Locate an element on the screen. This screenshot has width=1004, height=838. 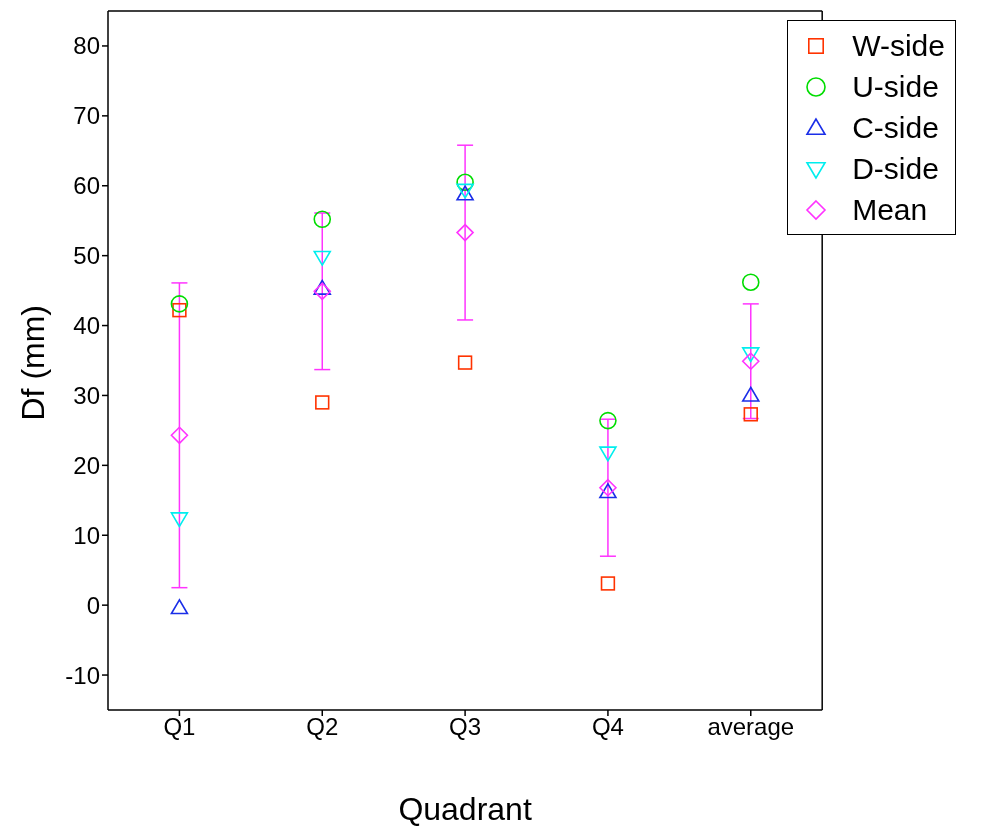
x-tick-label: Q4 is located at coordinates (607, 727).